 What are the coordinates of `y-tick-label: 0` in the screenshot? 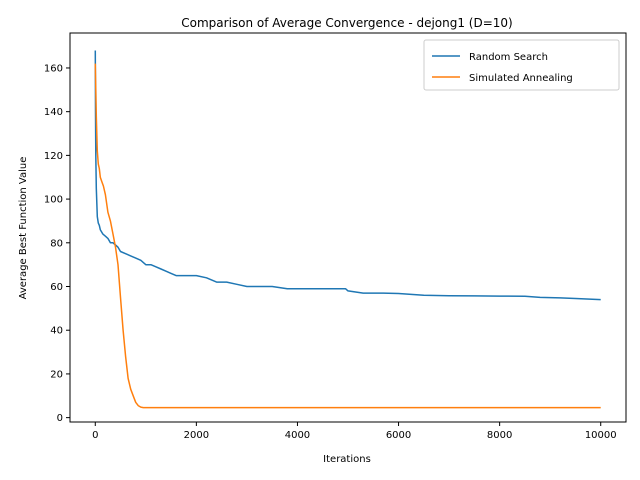 It's located at (60, 418).